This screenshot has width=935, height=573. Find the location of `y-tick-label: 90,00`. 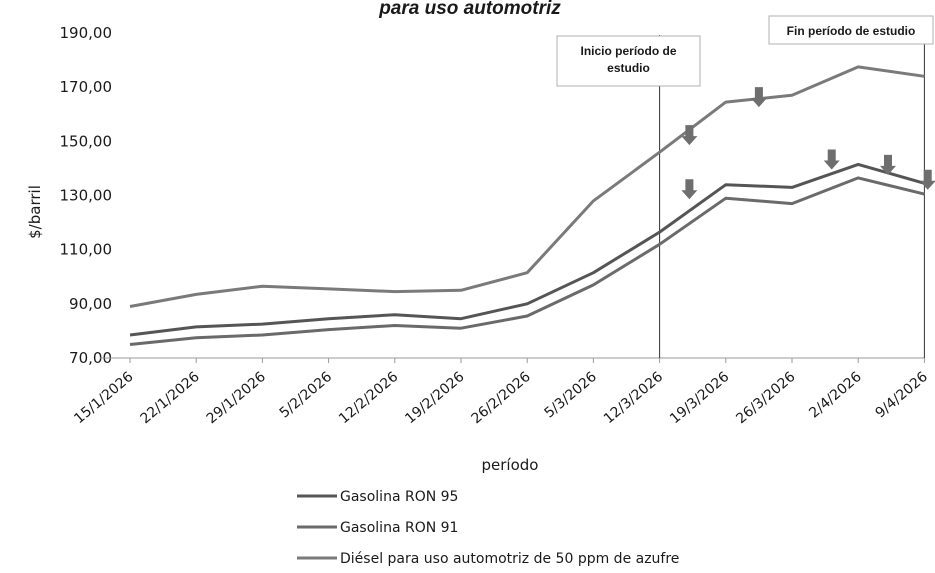

y-tick-label: 90,00 is located at coordinates (90, 304).